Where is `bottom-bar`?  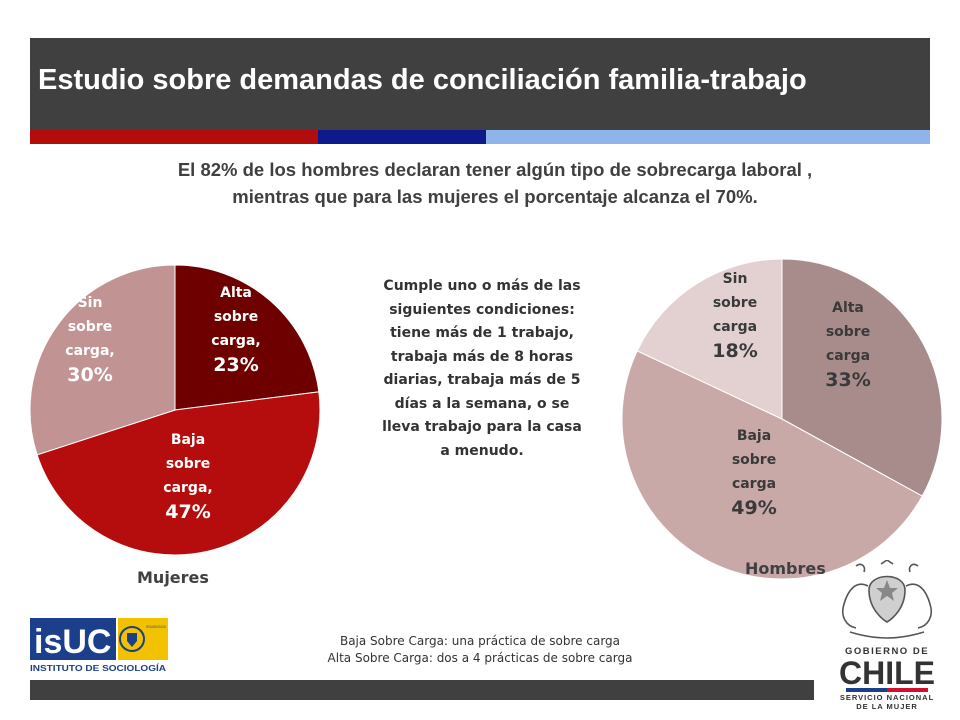
bottom-bar is located at coordinates (422, 690).